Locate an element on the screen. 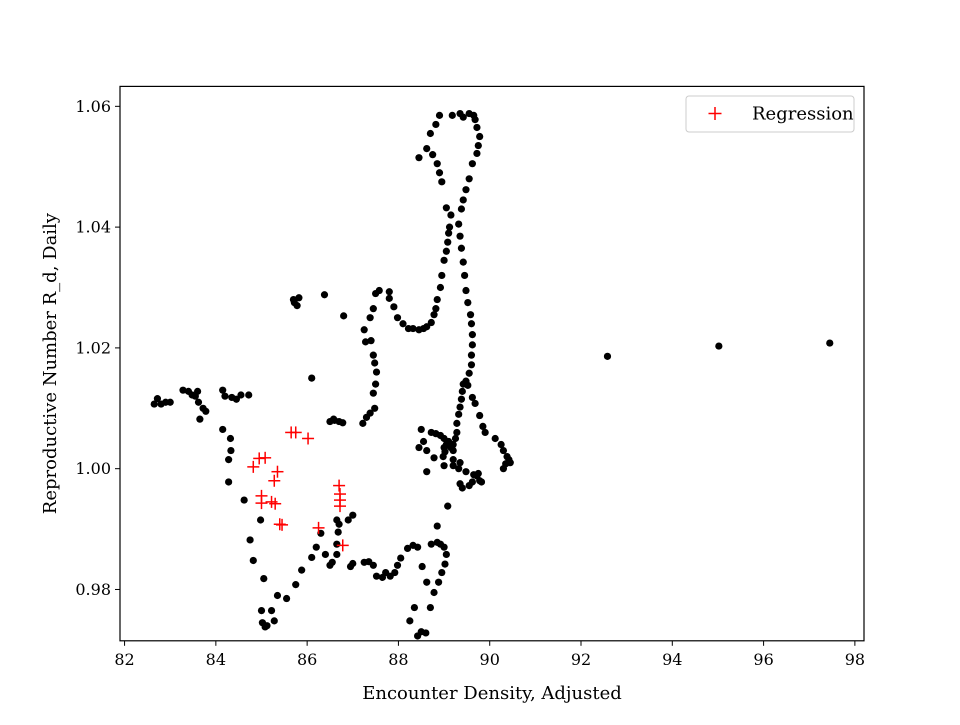  legend: Regression is located at coordinates (770, 114).